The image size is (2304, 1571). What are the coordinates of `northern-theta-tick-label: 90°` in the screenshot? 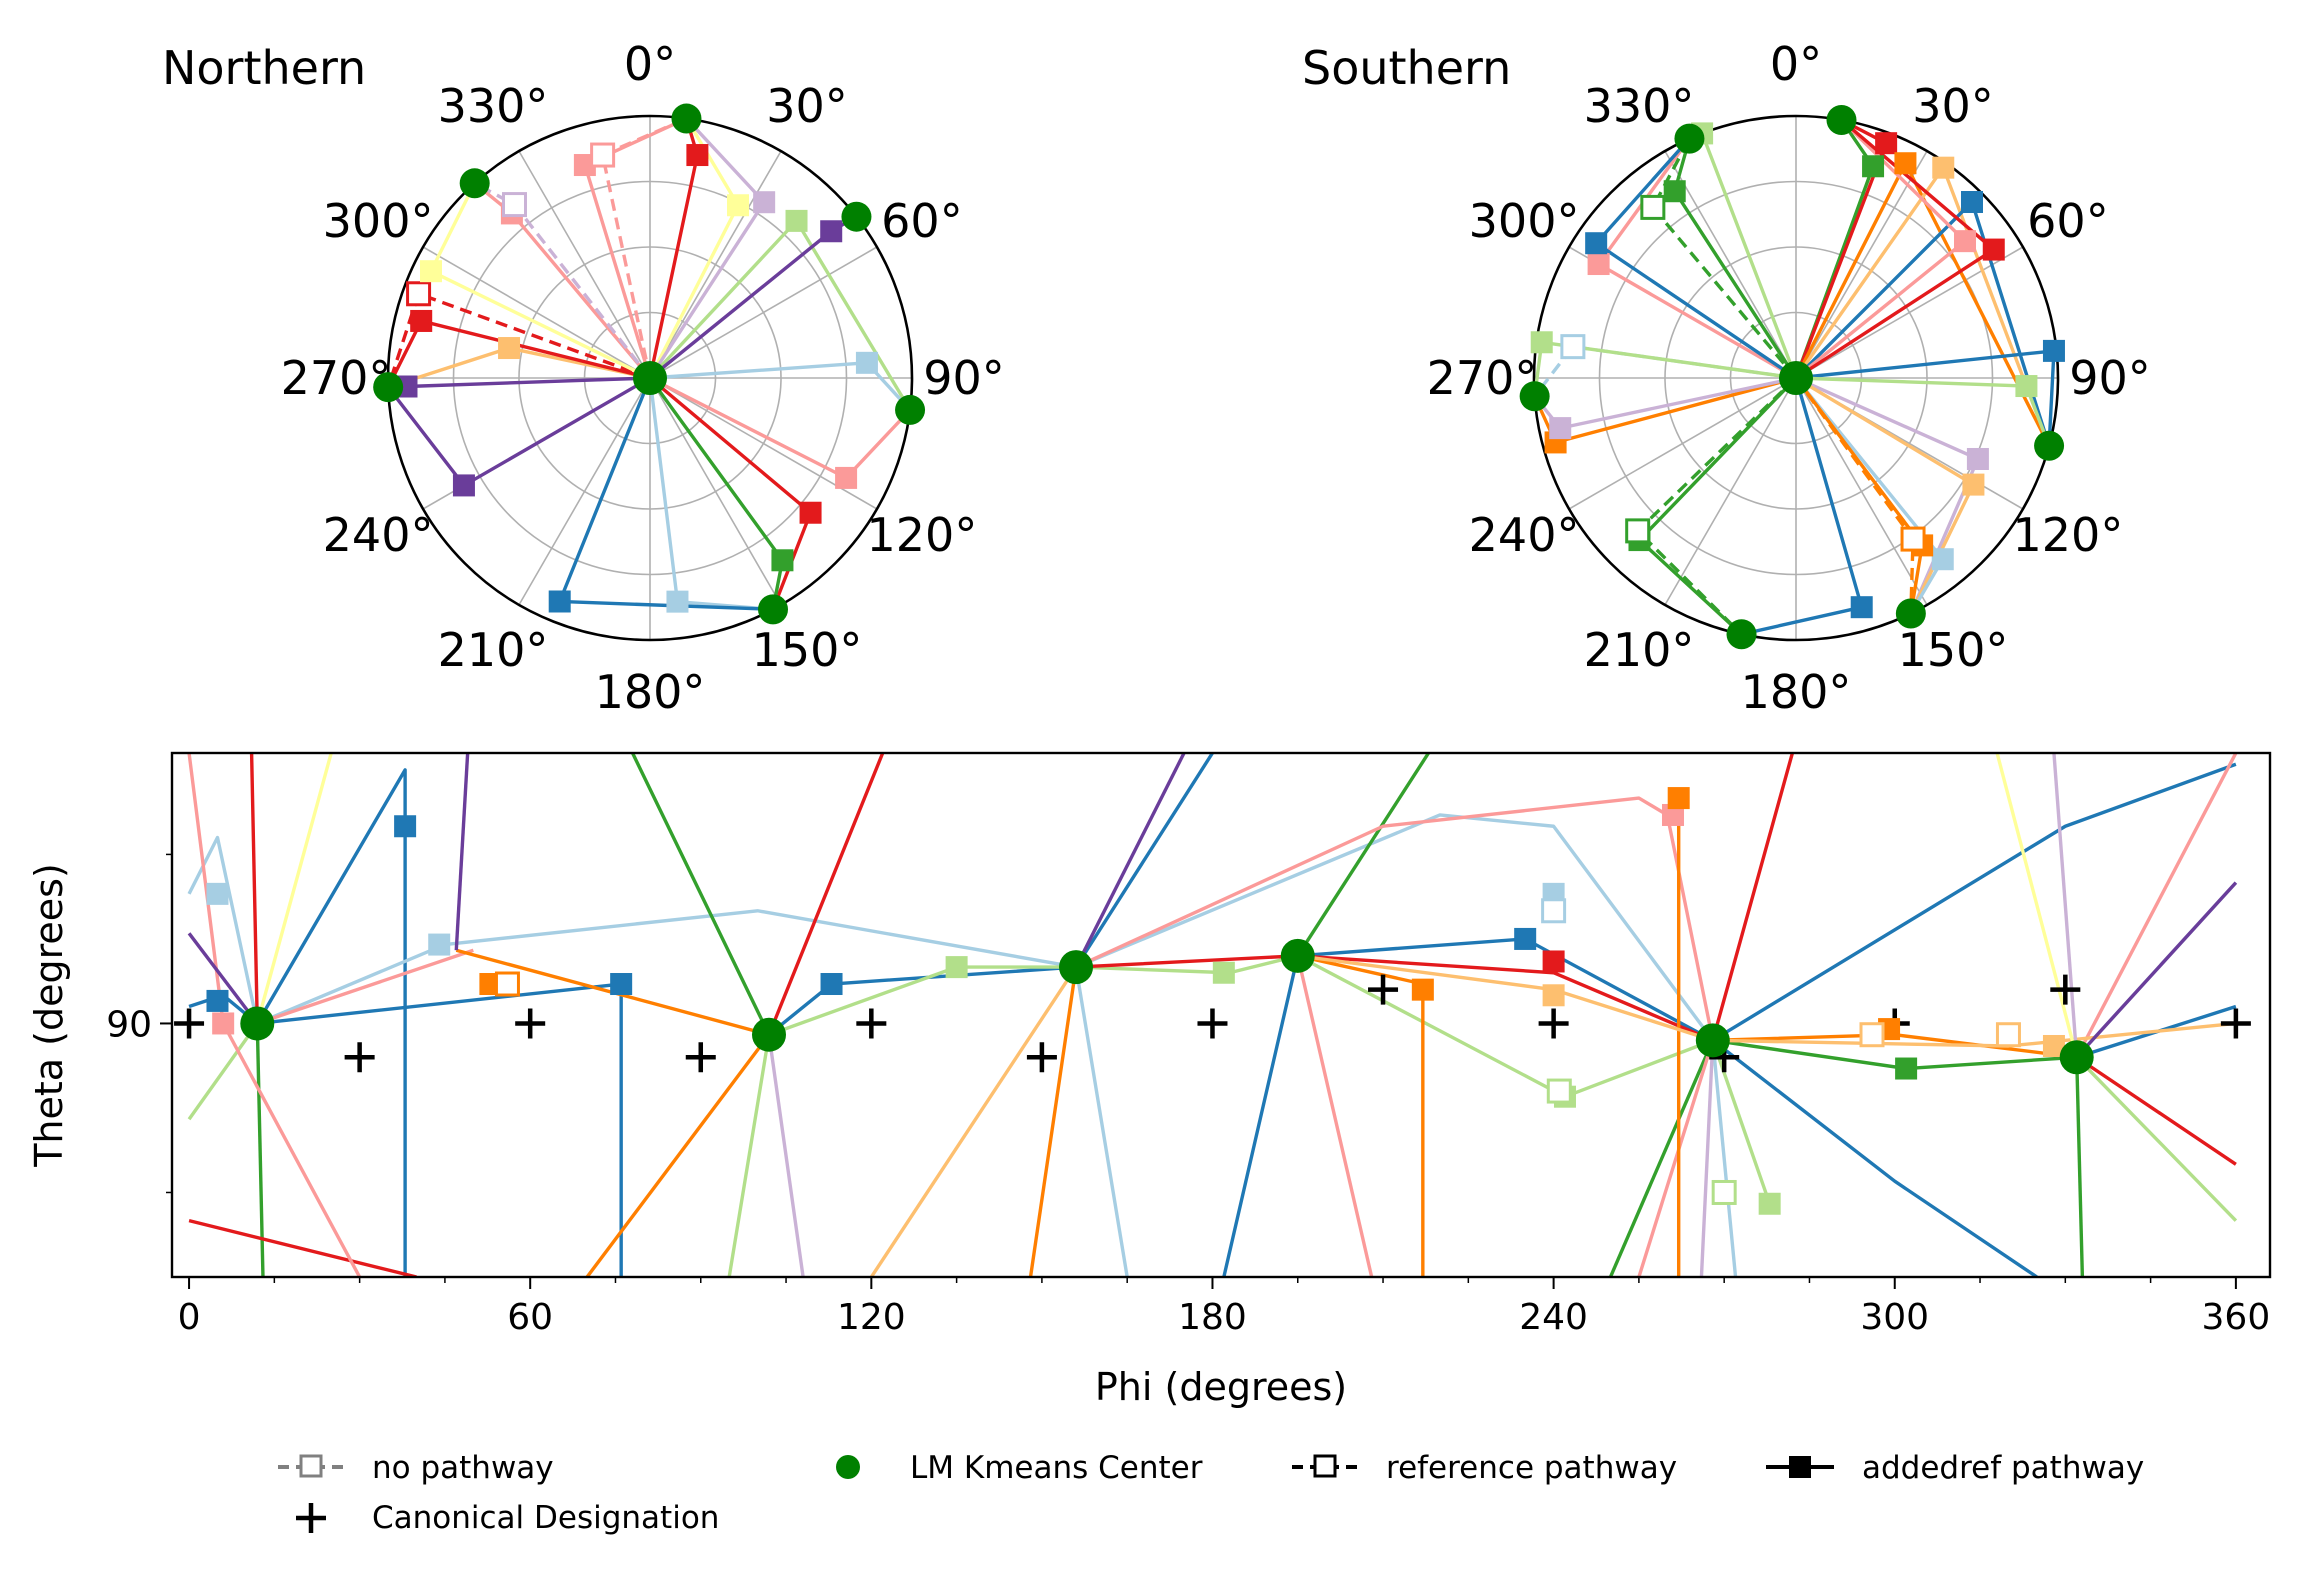 It's located at (964, 378).